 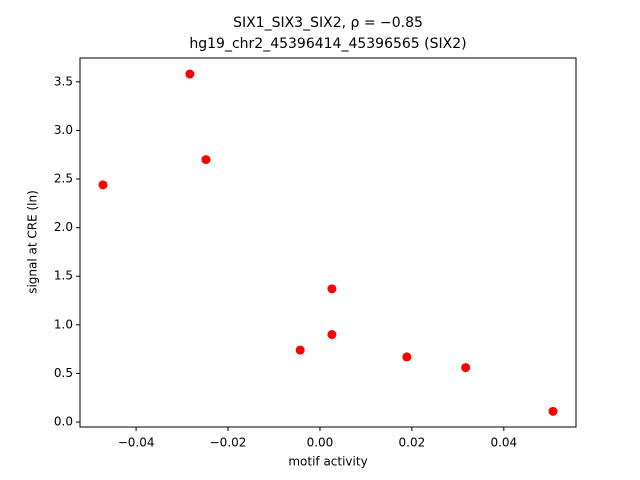 I want to click on x-tick-label: 0.04, so click(x=503, y=443).